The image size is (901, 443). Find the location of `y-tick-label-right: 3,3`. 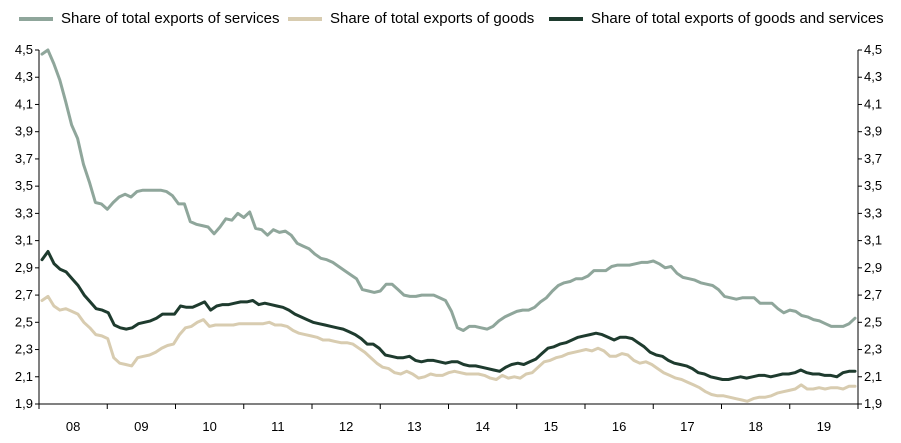

y-tick-label-right: 3,3 is located at coordinates (873, 212).